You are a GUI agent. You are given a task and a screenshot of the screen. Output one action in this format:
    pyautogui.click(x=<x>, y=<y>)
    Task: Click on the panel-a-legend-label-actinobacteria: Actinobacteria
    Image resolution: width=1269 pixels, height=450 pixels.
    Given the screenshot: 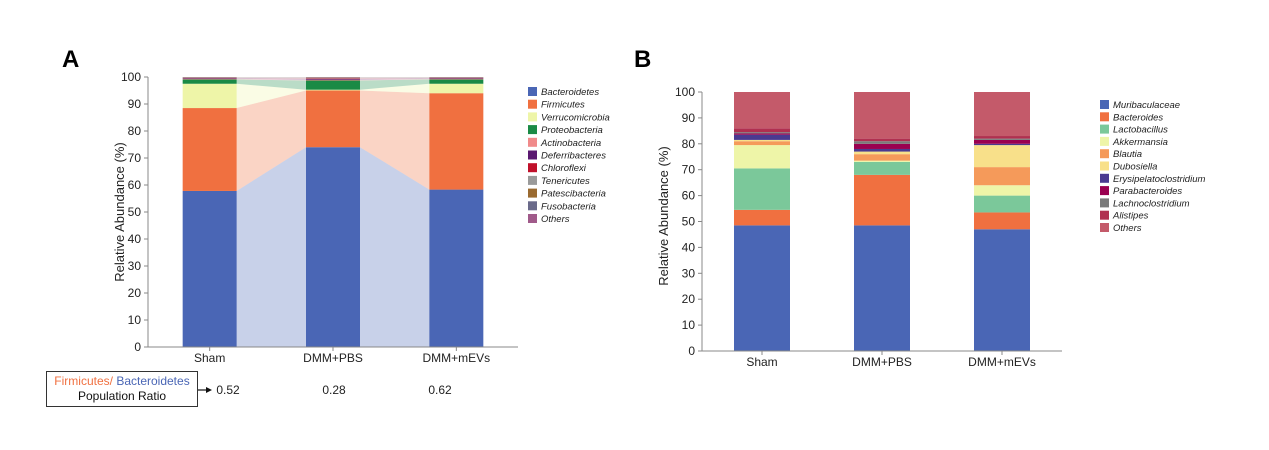 What is the action you would take?
    pyautogui.click(x=570, y=143)
    